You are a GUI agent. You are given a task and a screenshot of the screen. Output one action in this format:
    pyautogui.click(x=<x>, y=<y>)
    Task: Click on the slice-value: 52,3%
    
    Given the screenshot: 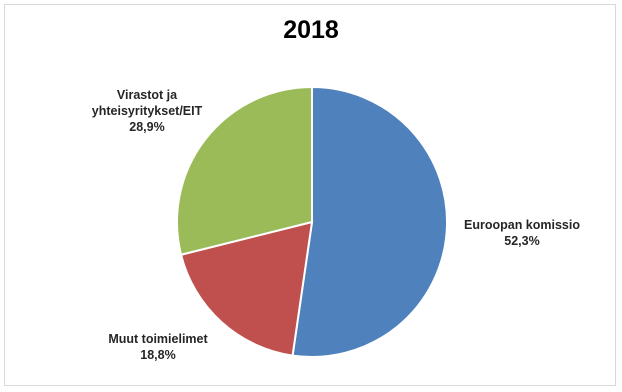 What is the action you would take?
    pyautogui.click(x=522, y=241)
    